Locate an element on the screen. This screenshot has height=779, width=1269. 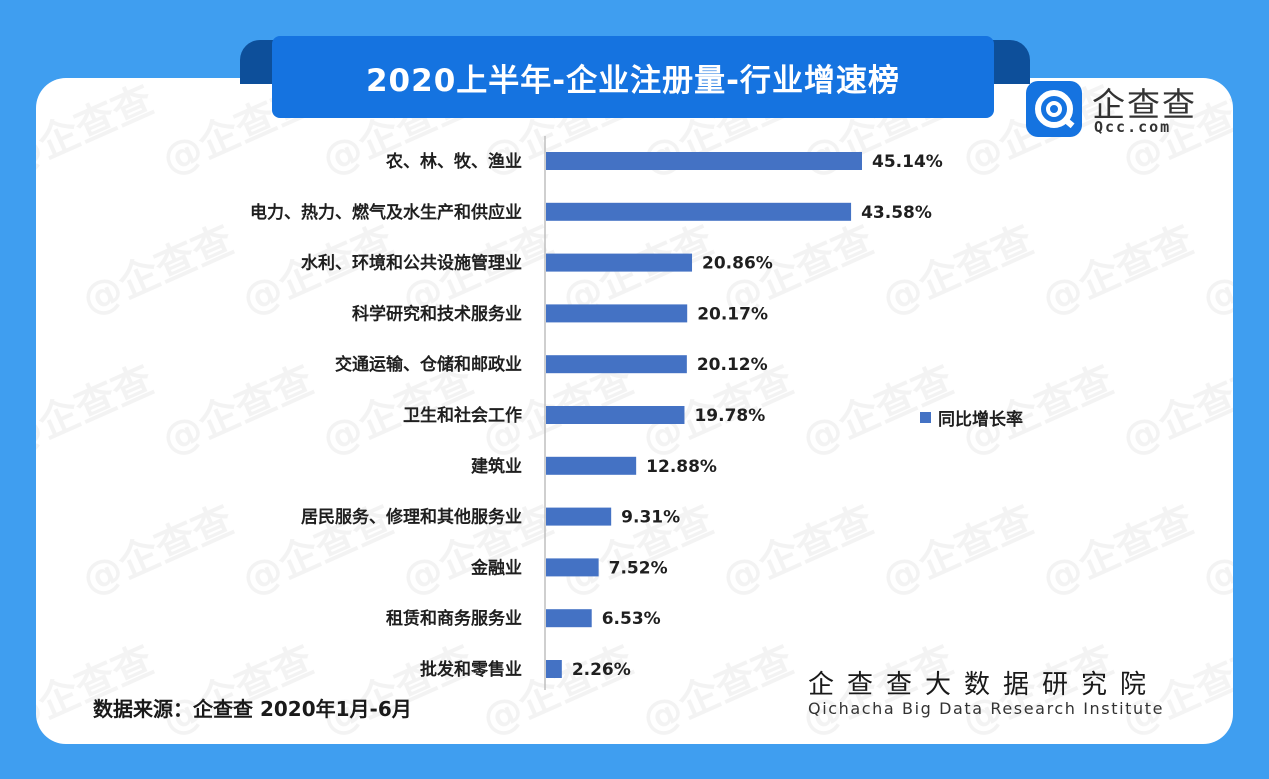
category-label: 交通运输、仓储和邮政业 is located at coordinates (428, 364).